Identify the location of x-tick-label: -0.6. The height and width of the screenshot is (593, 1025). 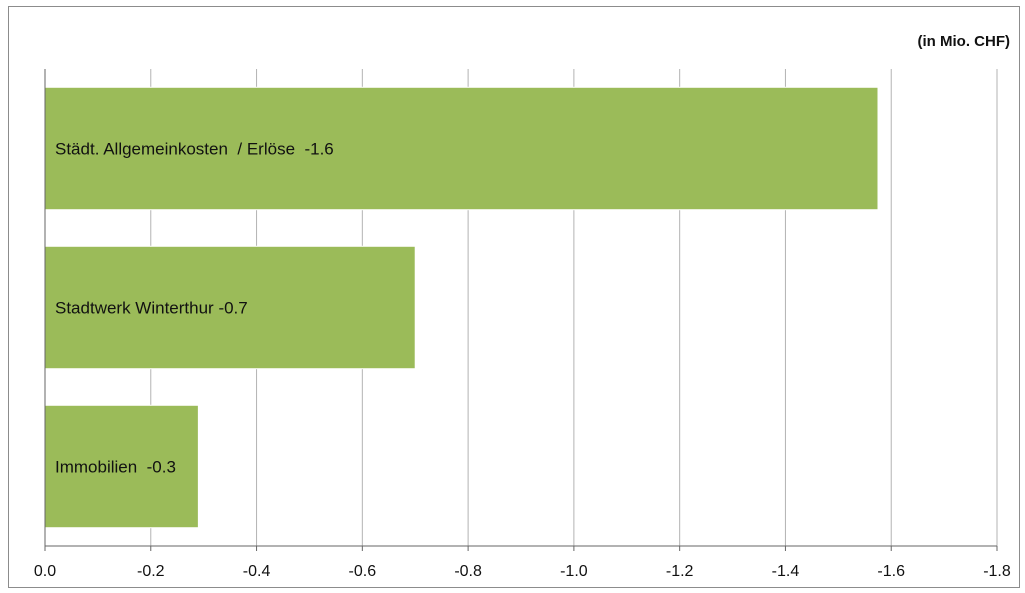
(363, 571).